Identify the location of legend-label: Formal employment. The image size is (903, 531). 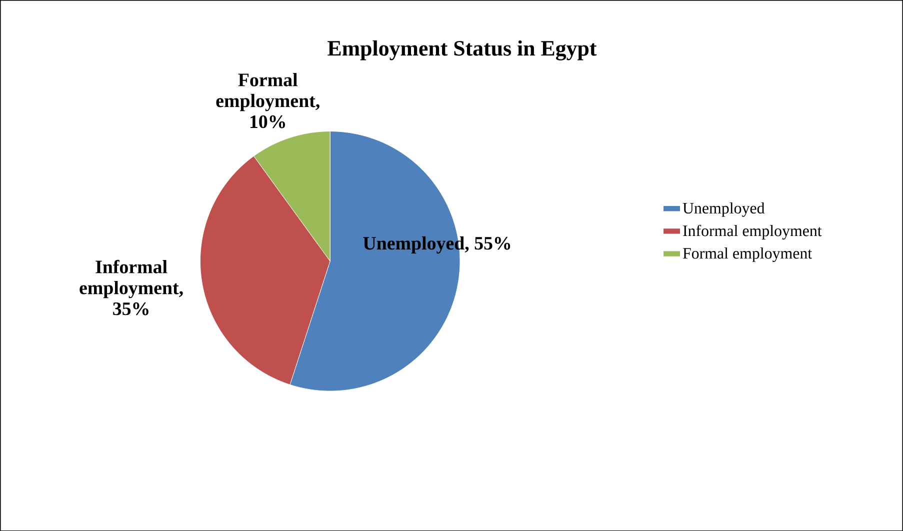
(747, 254).